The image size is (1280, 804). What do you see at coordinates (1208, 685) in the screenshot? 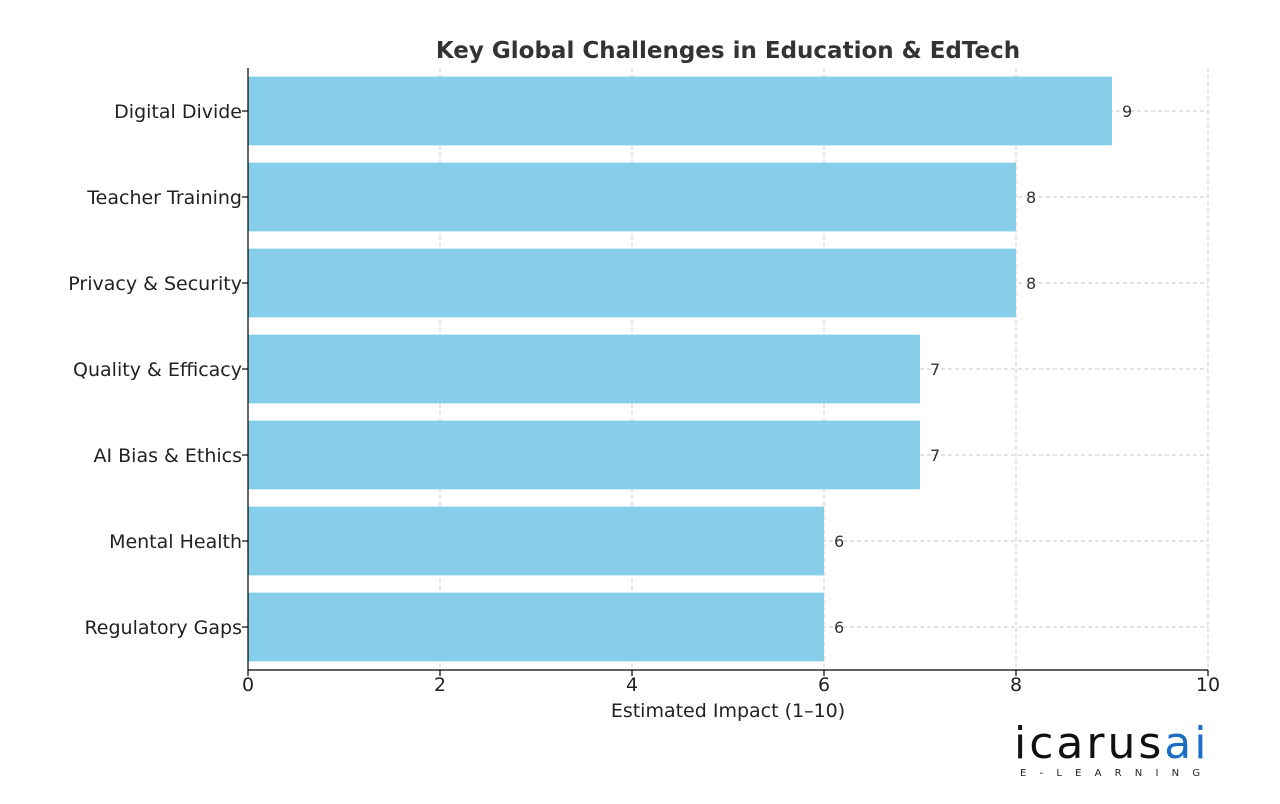
I see `x-tick-label: 10` at bounding box center [1208, 685].